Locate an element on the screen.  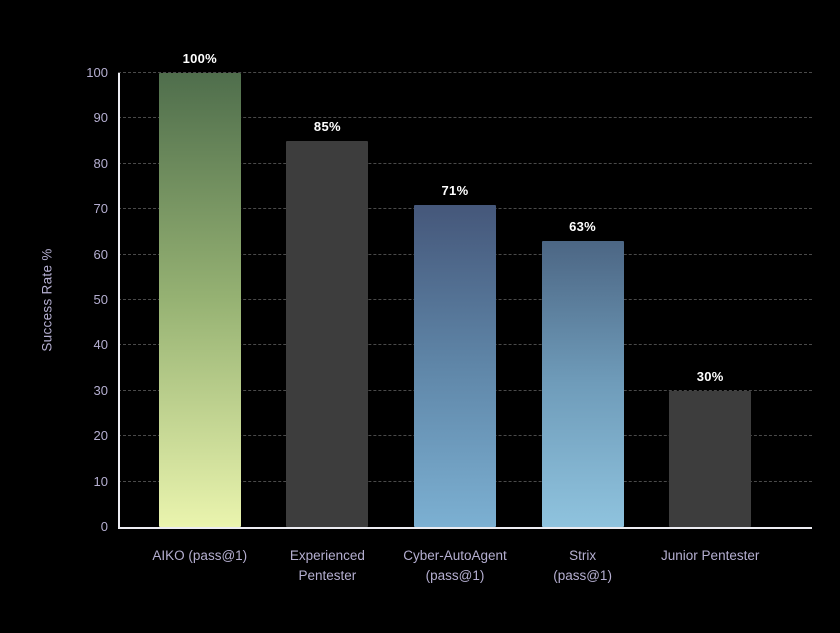
y-tick-label-50: 50 is located at coordinates (100, 299).